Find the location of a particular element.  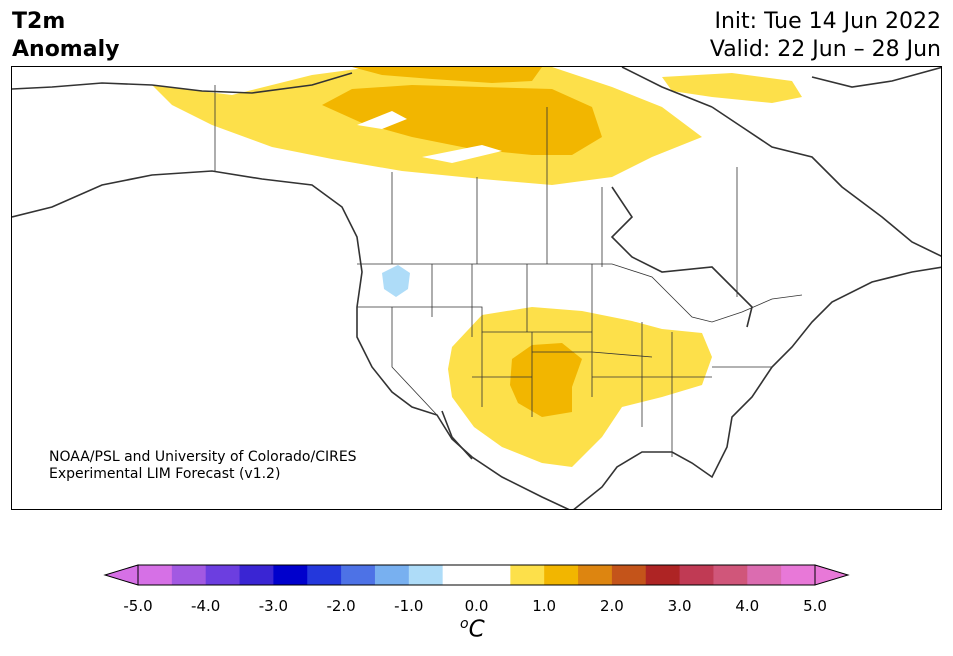

colorbar-tick-label: 2.0 is located at coordinates (611, 606).